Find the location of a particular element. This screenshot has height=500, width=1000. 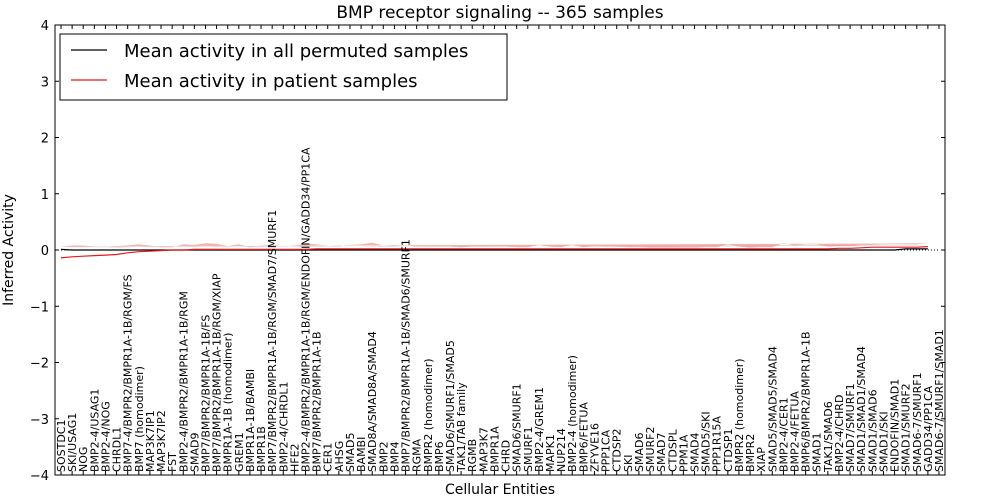

x-tick-label: MAP3K7IP1 is located at coordinates (150, 441).